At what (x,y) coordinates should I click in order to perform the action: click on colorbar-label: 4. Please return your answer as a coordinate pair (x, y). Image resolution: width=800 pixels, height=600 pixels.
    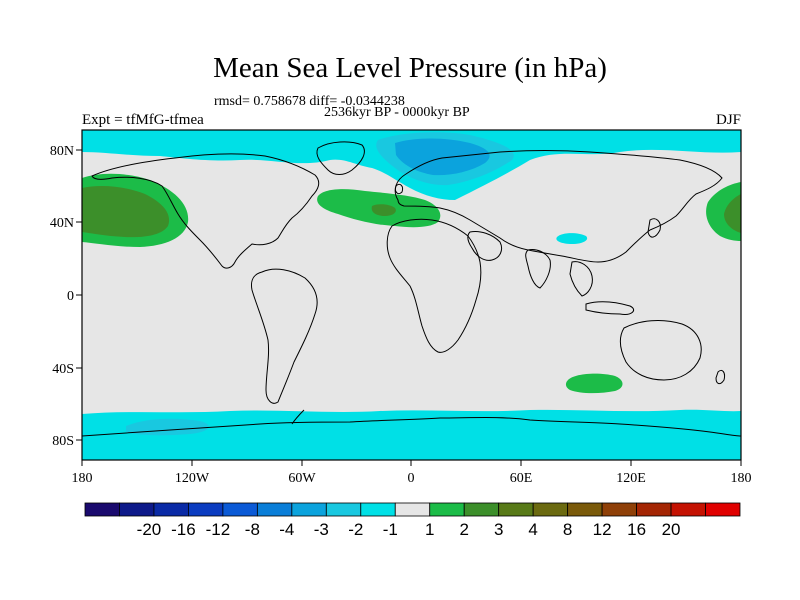
    Looking at the image, I should click on (532, 529).